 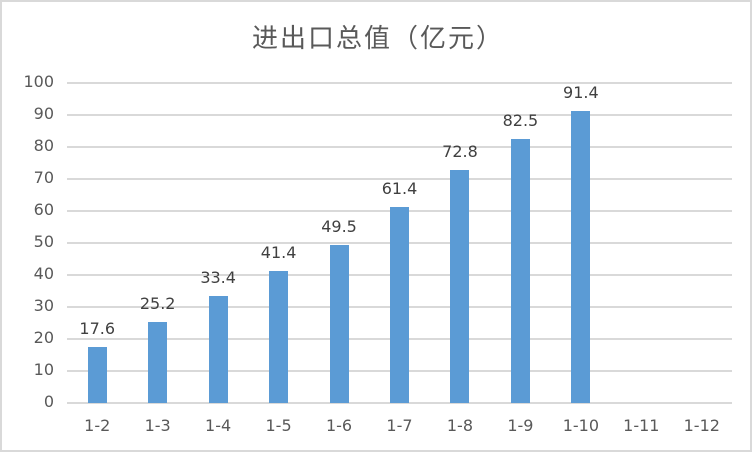 What do you see at coordinates (97, 425) in the screenshot?
I see `x-tick-label: 1-2` at bounding box center [97, 425].